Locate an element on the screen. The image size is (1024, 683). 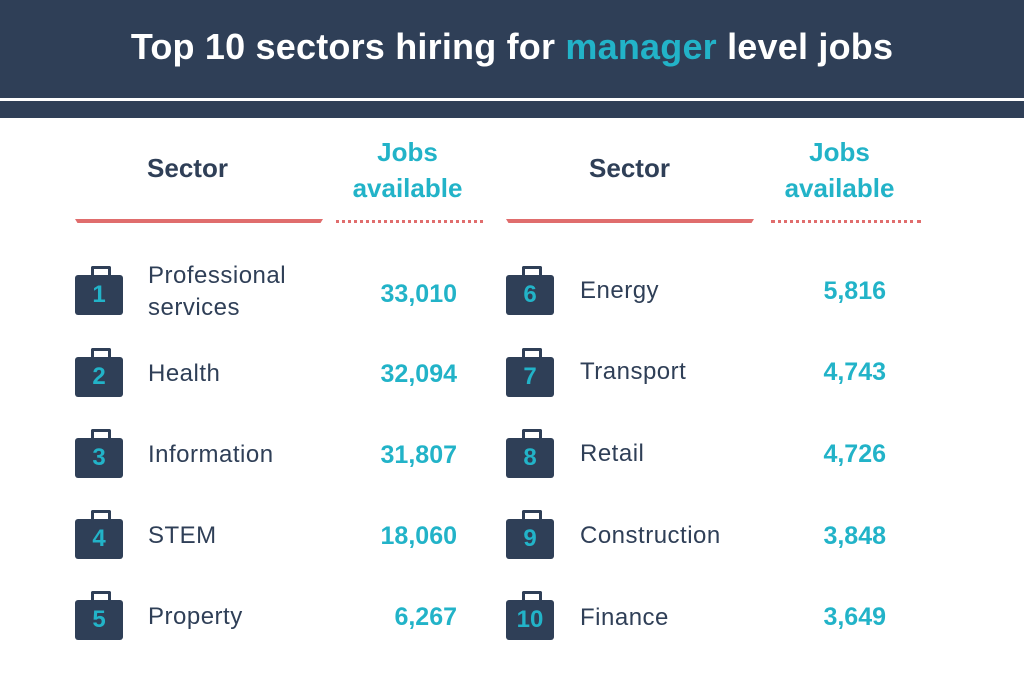
left-sector-header: Sector is located at coordinates (187, 168).